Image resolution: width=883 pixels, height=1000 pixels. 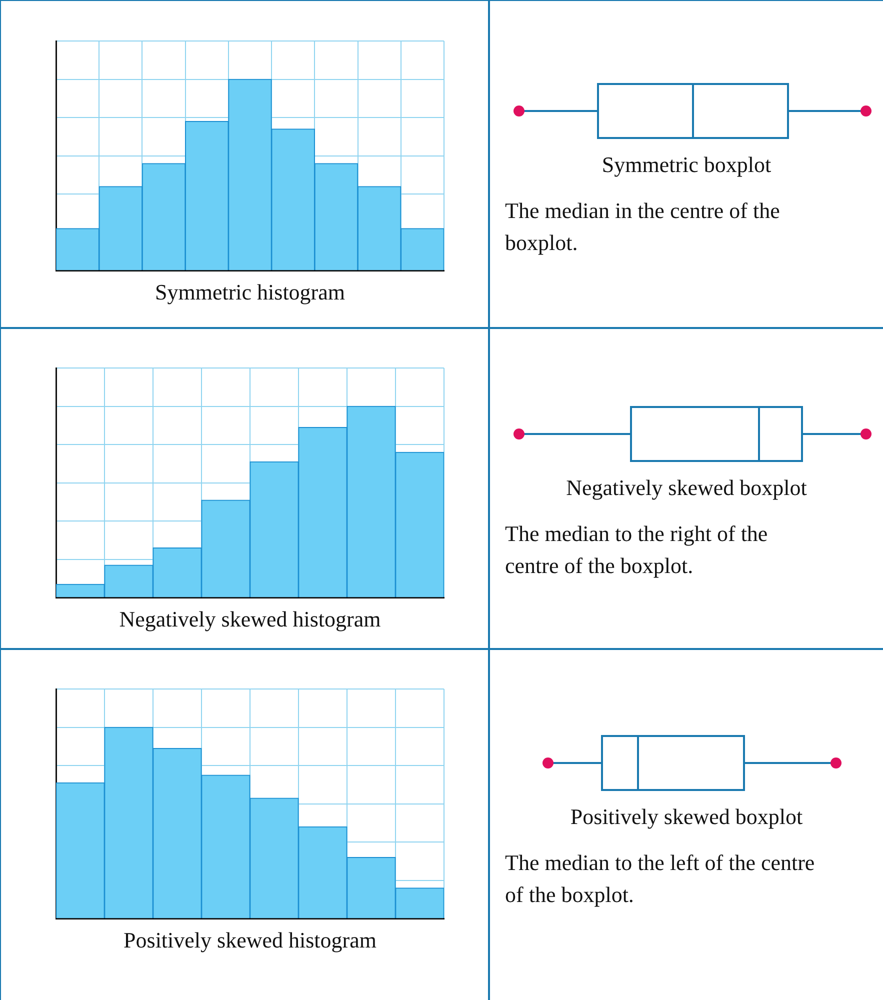 I want to click on text: Positively skewed boxplot, so click(x=686, y=817).